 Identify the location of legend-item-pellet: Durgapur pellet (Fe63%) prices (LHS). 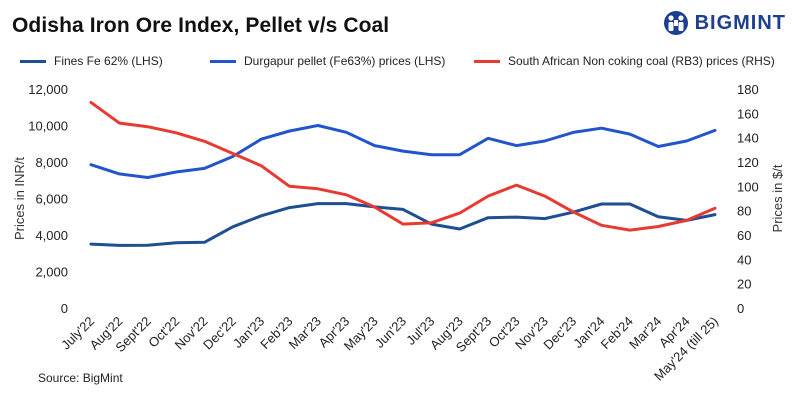
(327, 61).